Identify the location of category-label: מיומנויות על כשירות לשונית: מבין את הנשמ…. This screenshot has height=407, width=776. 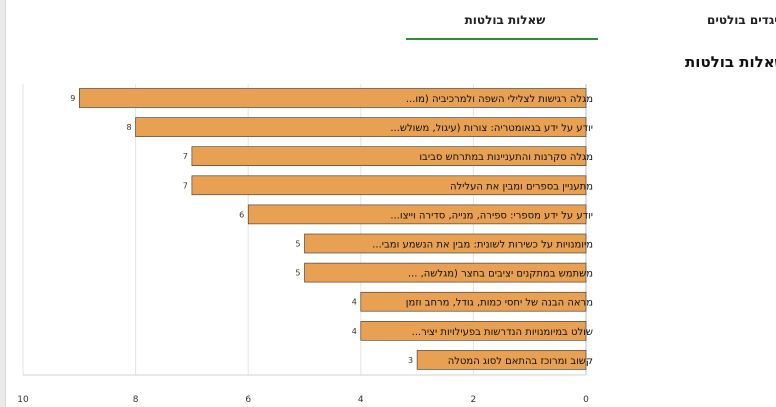
(482, 245).